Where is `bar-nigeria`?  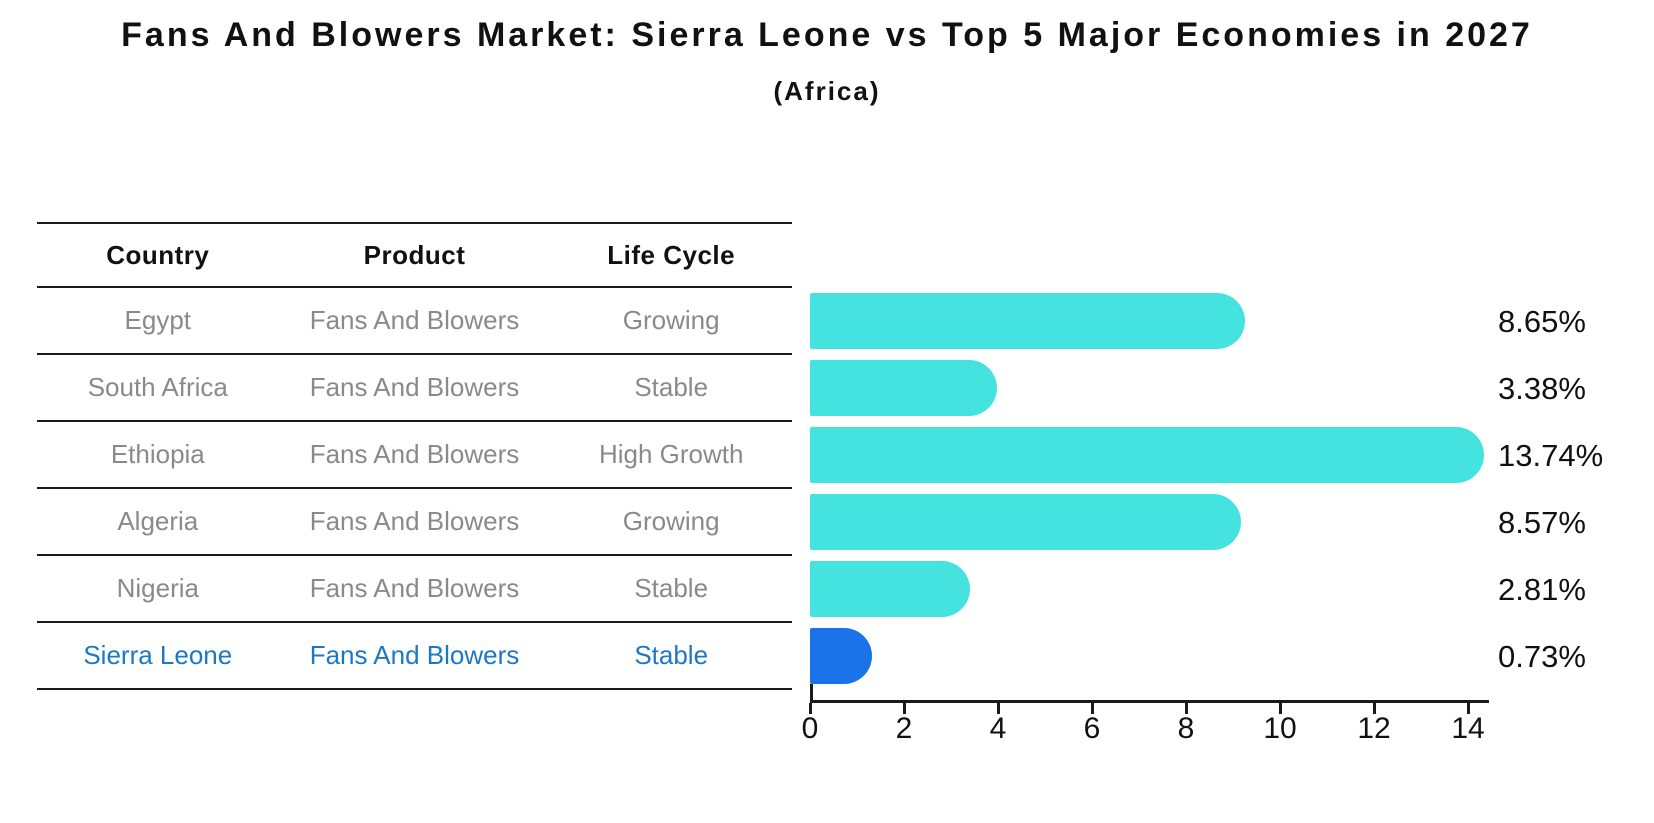
bar-nigeria is located at coordinates (890, 589).